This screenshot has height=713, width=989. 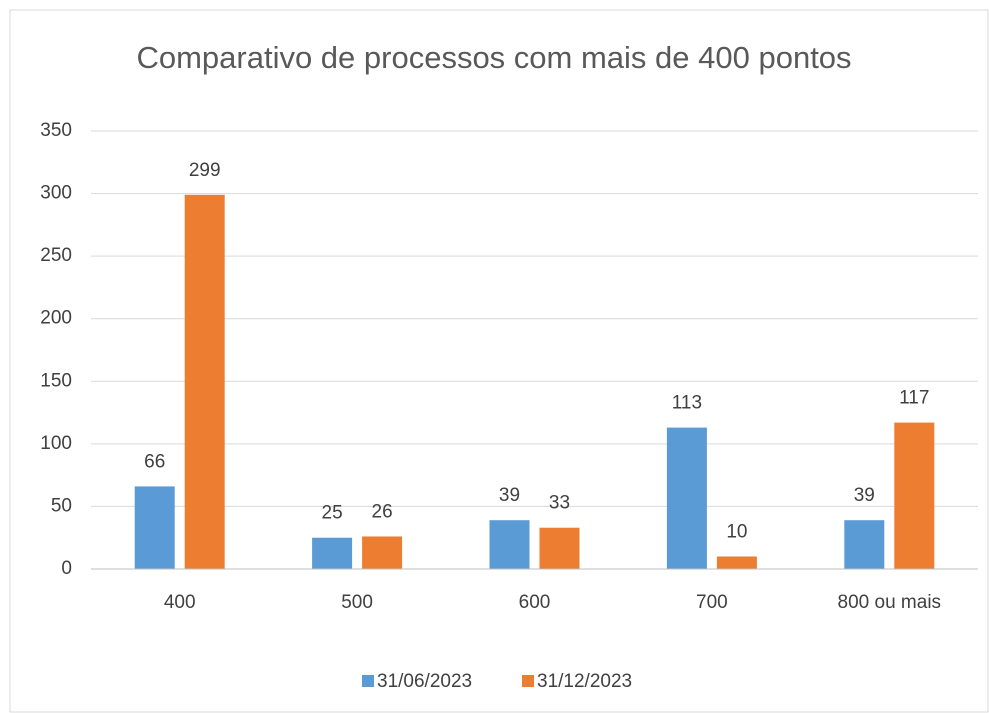 What do you see at coordinates (180, 602) in the screenshot?
I see `x-tick-label: 400` at bounding box center [180, 602].